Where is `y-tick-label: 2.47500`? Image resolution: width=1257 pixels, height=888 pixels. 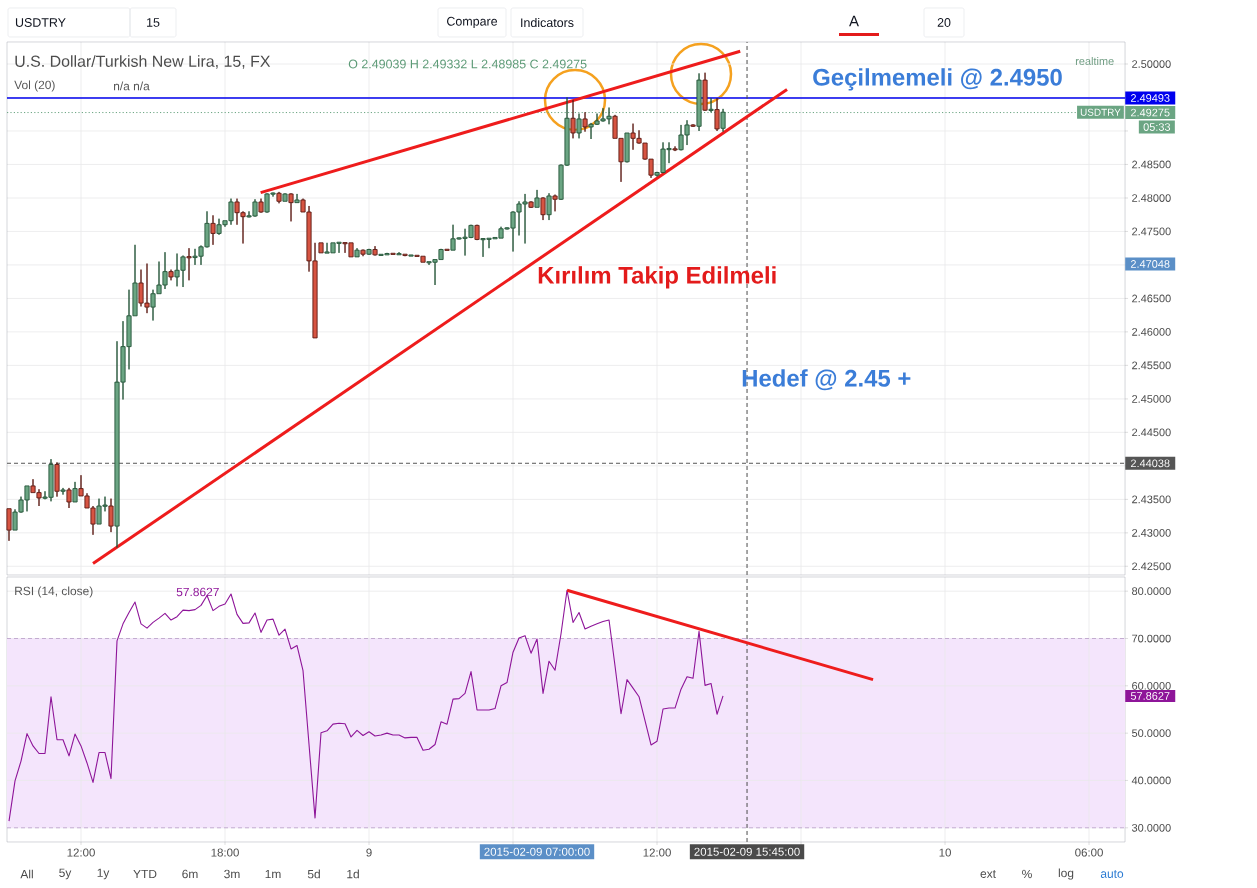
y-tick-label: 2.47500 is located at coordinates (1151, 231).